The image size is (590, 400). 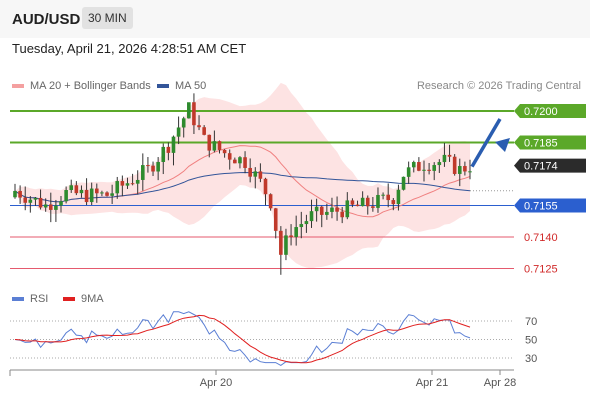 What do you see at coordinates (39, 299) in the screenshot?
I see `rsi-legend-label: RSI` at bounding box center [39, 299].